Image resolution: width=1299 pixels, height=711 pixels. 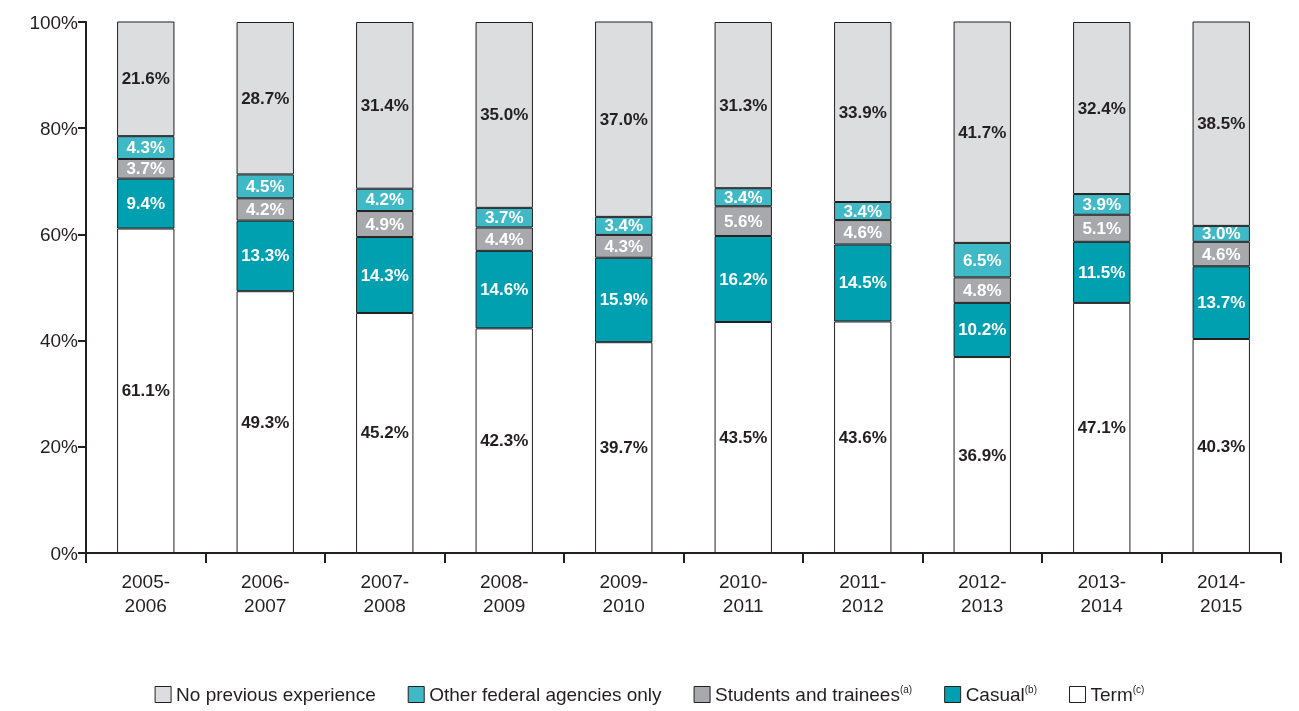 What do you see at coordinates (265, 186) in the screenshot?
I see `data-label: 4.5%` at bounding box center [265, 186].